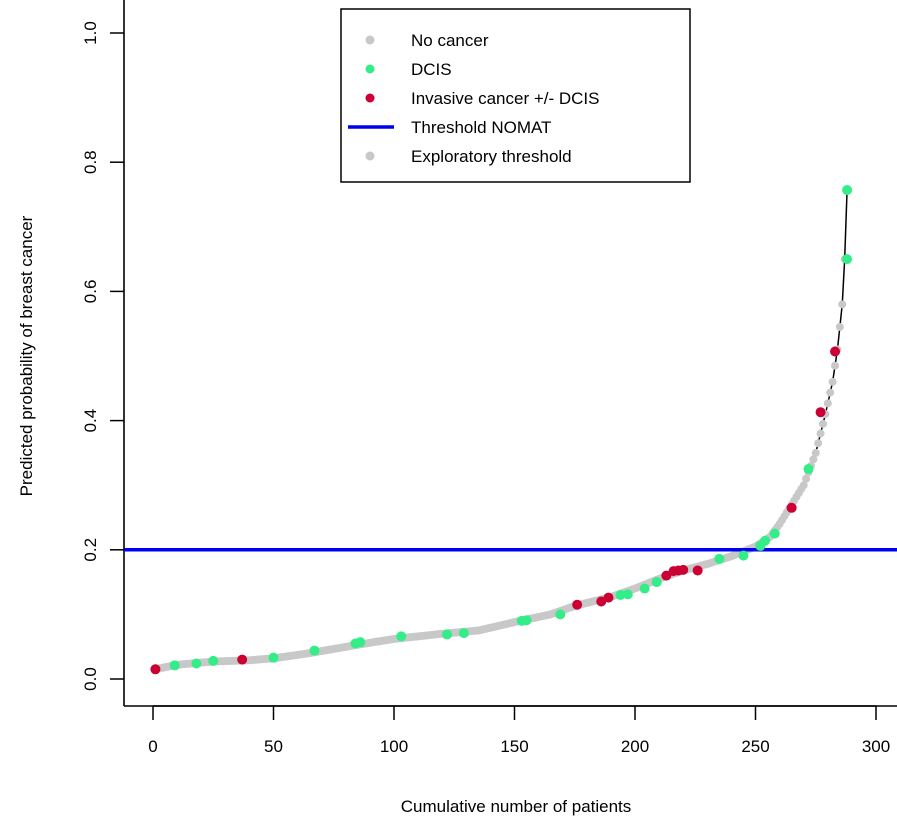 This screenshot has height=820, width=897. I want to click on y-axis-title: Predicted probability of breast cancer, so click(26, 355).